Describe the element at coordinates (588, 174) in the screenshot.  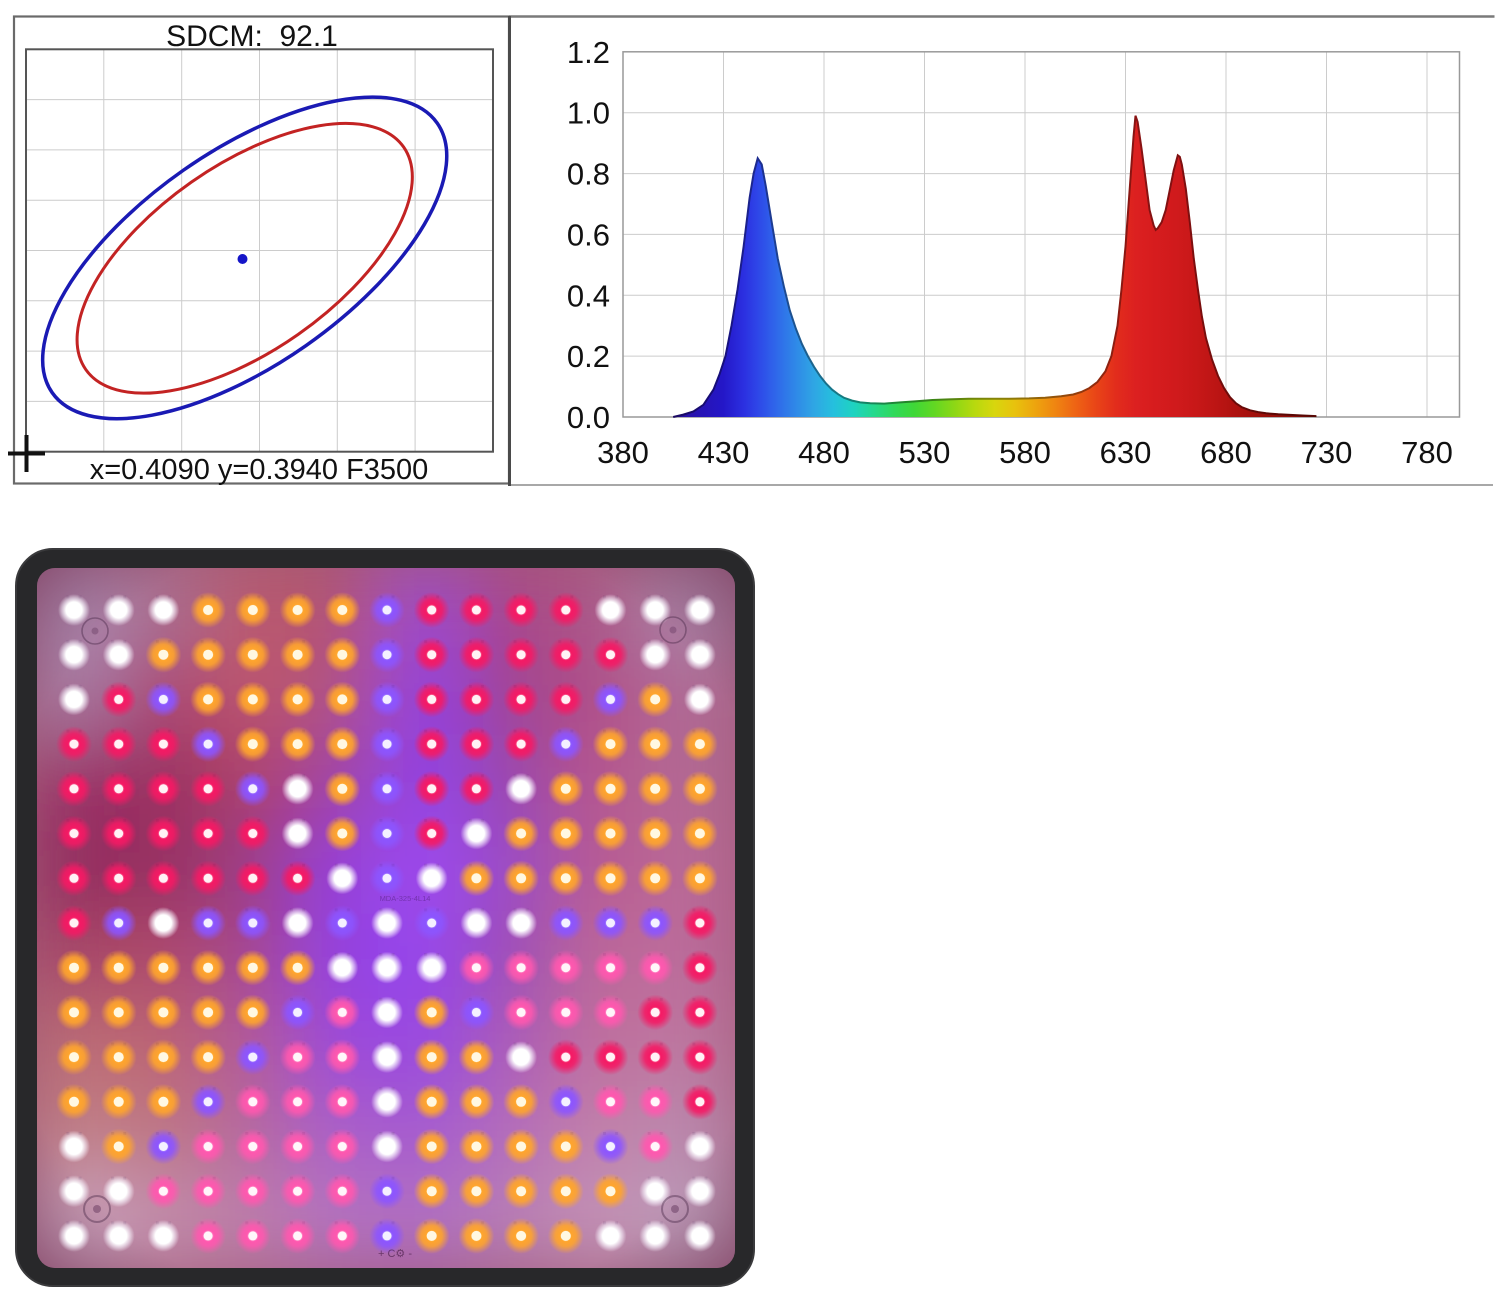
I see `svg-text: 0.8` at that location.